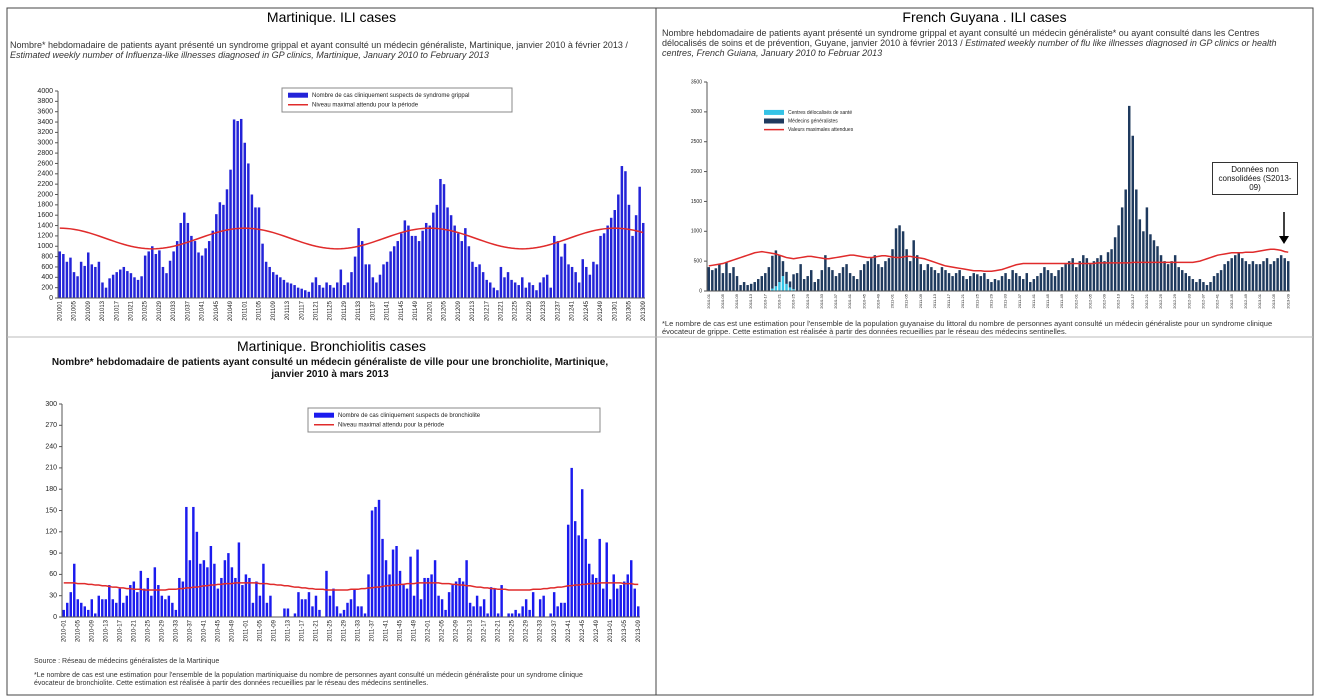 The image size is (1320, 700). Describe the element at coordinates (459, 310) in the screenshot. I see `x-tick-label: 201209` at that location.